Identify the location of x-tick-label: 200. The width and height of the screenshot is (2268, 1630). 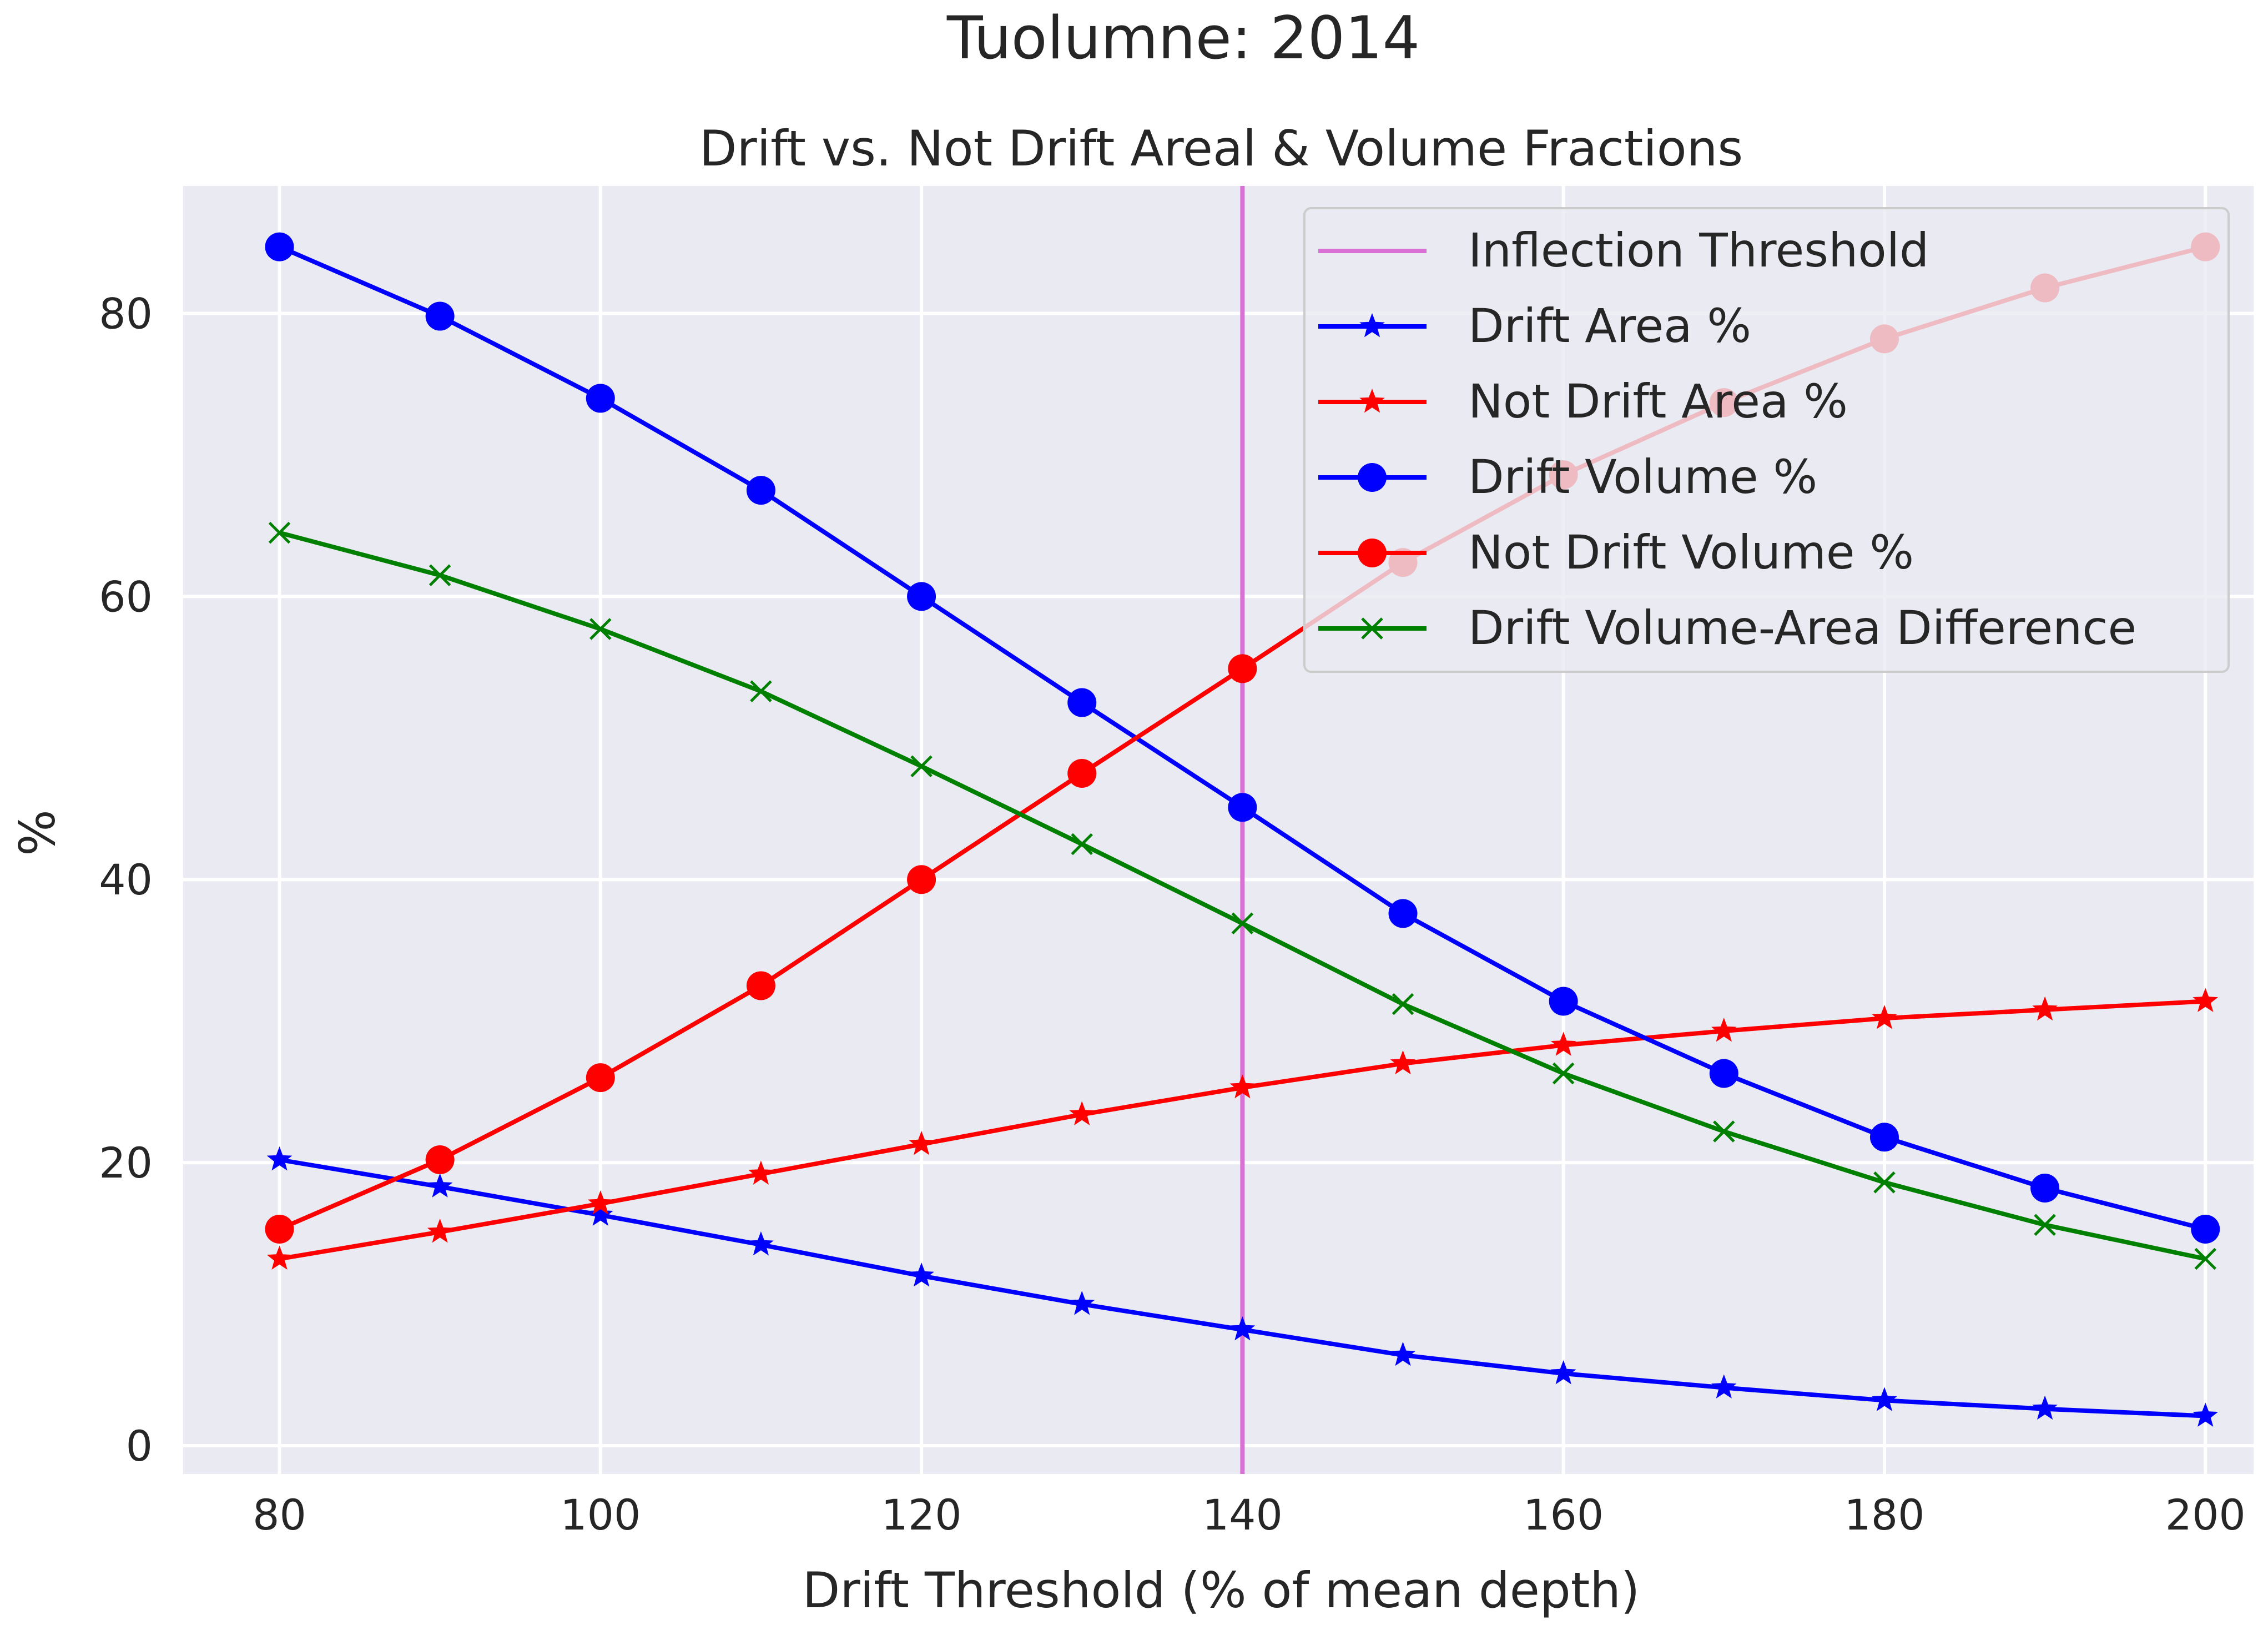
(2205, 1515).